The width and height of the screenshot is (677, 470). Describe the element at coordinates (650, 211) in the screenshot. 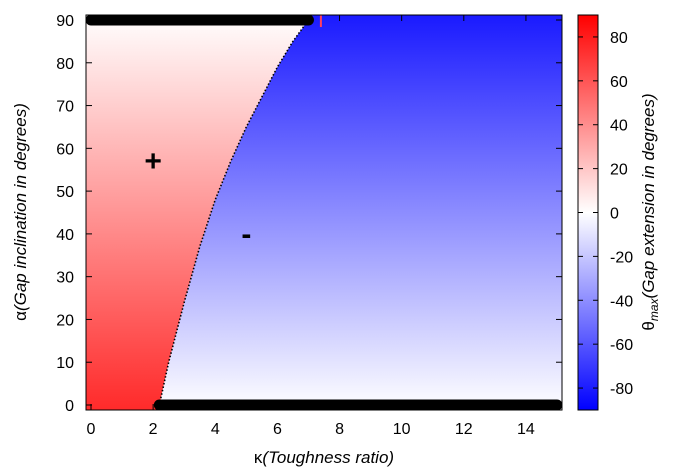

I see `colorbar-label: θmax(Gap extension in degrees)` at that location.